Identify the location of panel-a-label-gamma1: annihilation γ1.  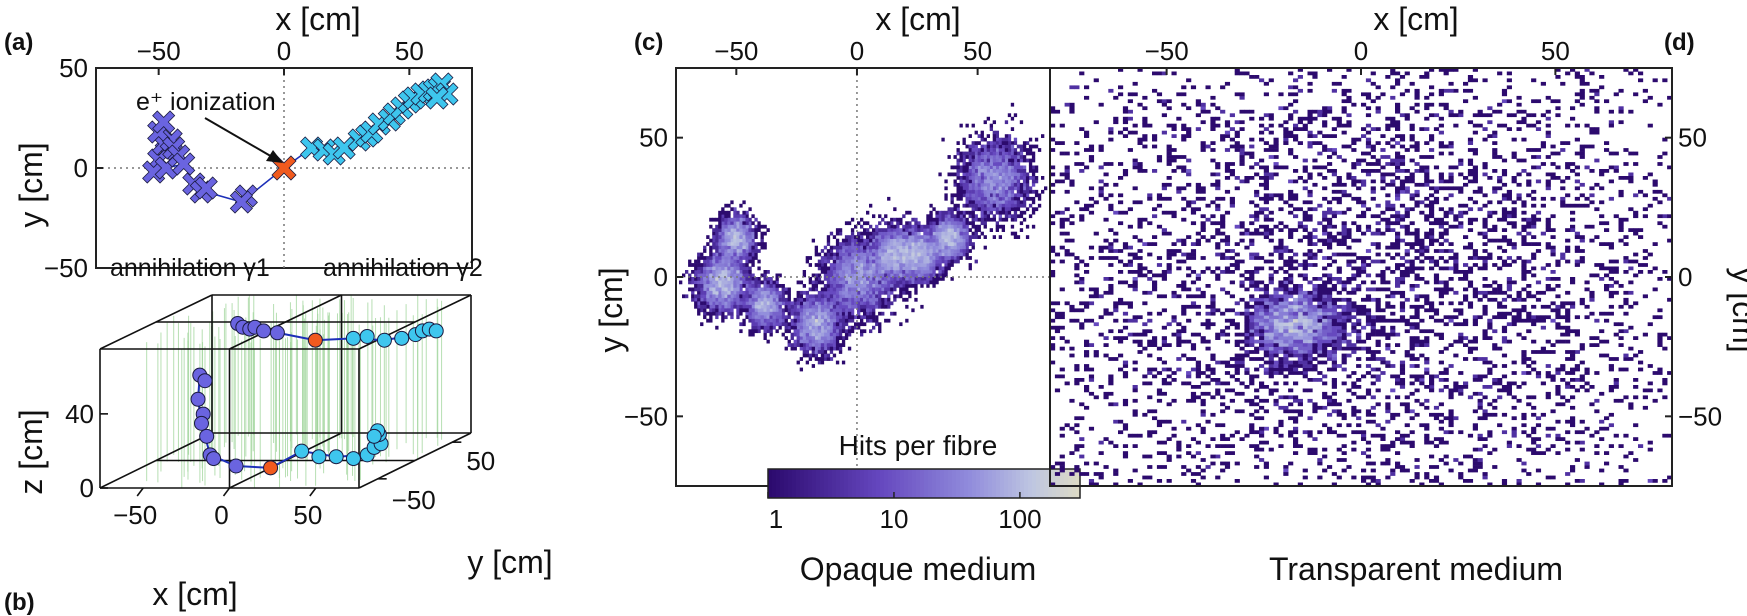
(190, 268).